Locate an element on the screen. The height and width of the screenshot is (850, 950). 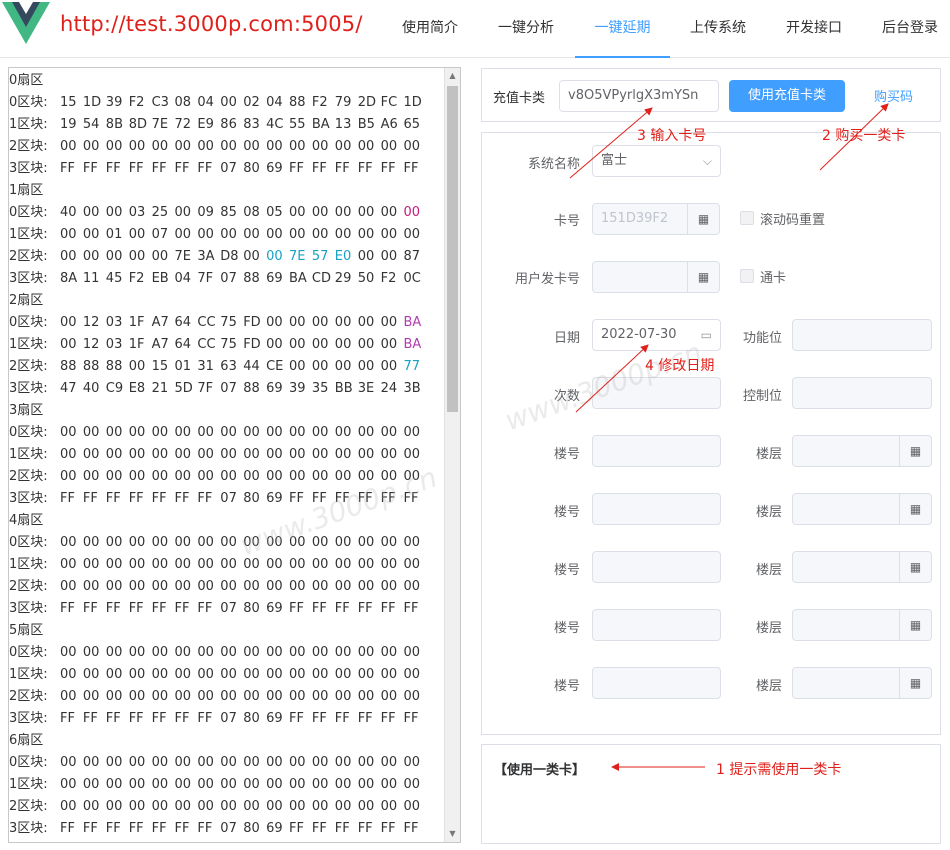
nav-one-click-analyze: 一键分析 is located at coordinates (526, 28).